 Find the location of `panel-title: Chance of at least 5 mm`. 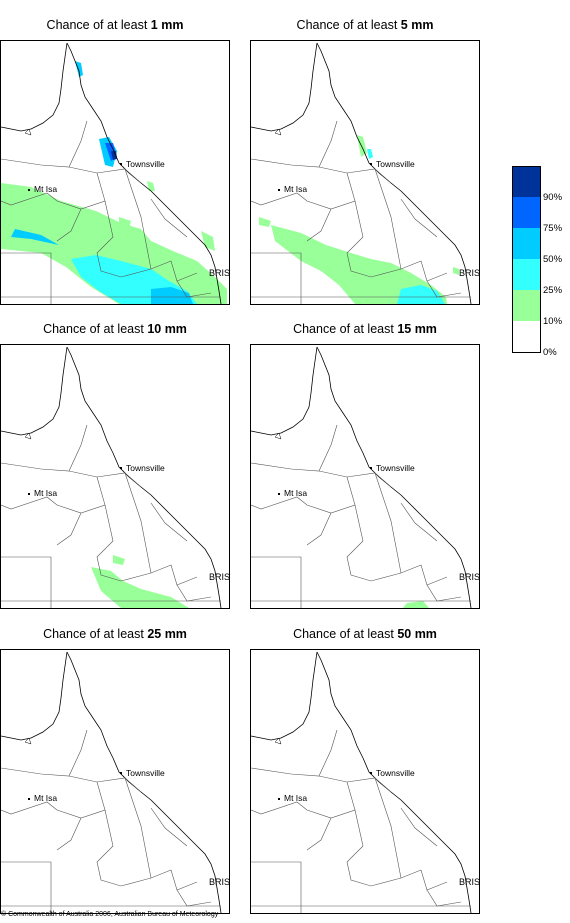

panel-title: Chance of at least 5 mm is located at coordinates (365, 25).